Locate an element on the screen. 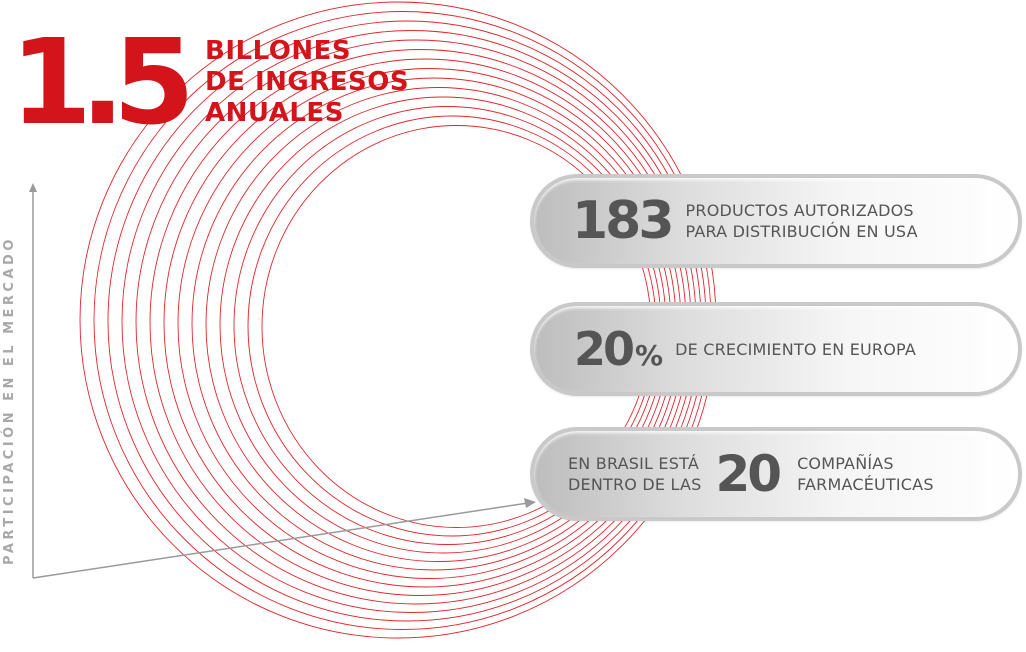  stat-number: 20% is located at coordinates (618, 349).